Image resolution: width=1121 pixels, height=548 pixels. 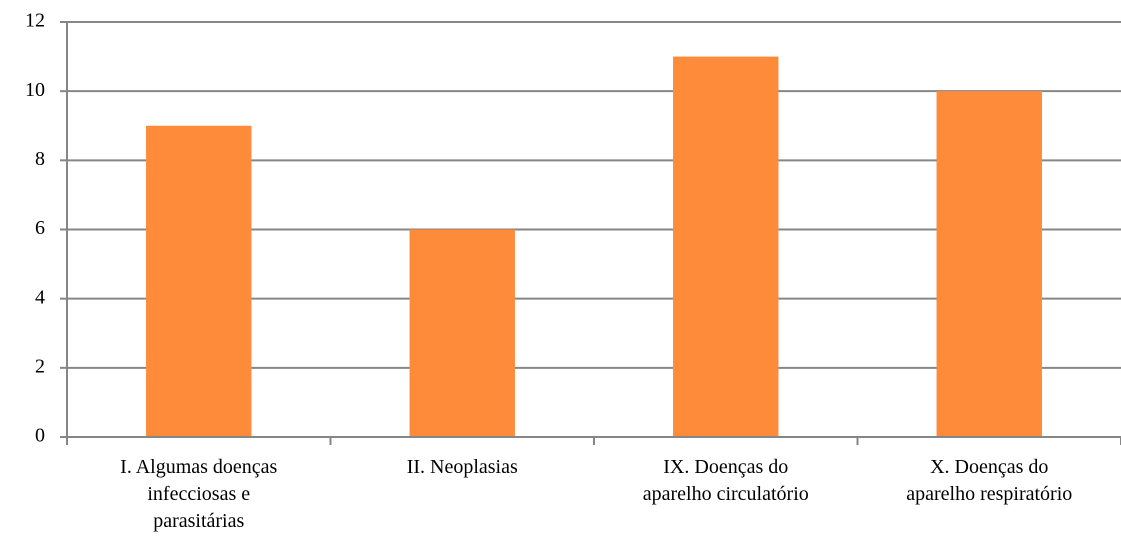 What do you see at coordinates (40, 436) in the screenshot?
I see `y-tick-label: 0` at bounding box center [40, 436].